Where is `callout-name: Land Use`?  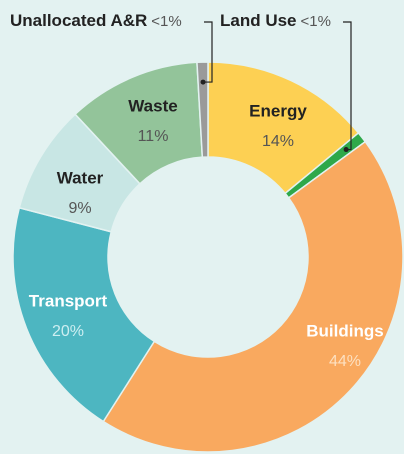
callout-name: Land Use is located at coordinates (258, 20).